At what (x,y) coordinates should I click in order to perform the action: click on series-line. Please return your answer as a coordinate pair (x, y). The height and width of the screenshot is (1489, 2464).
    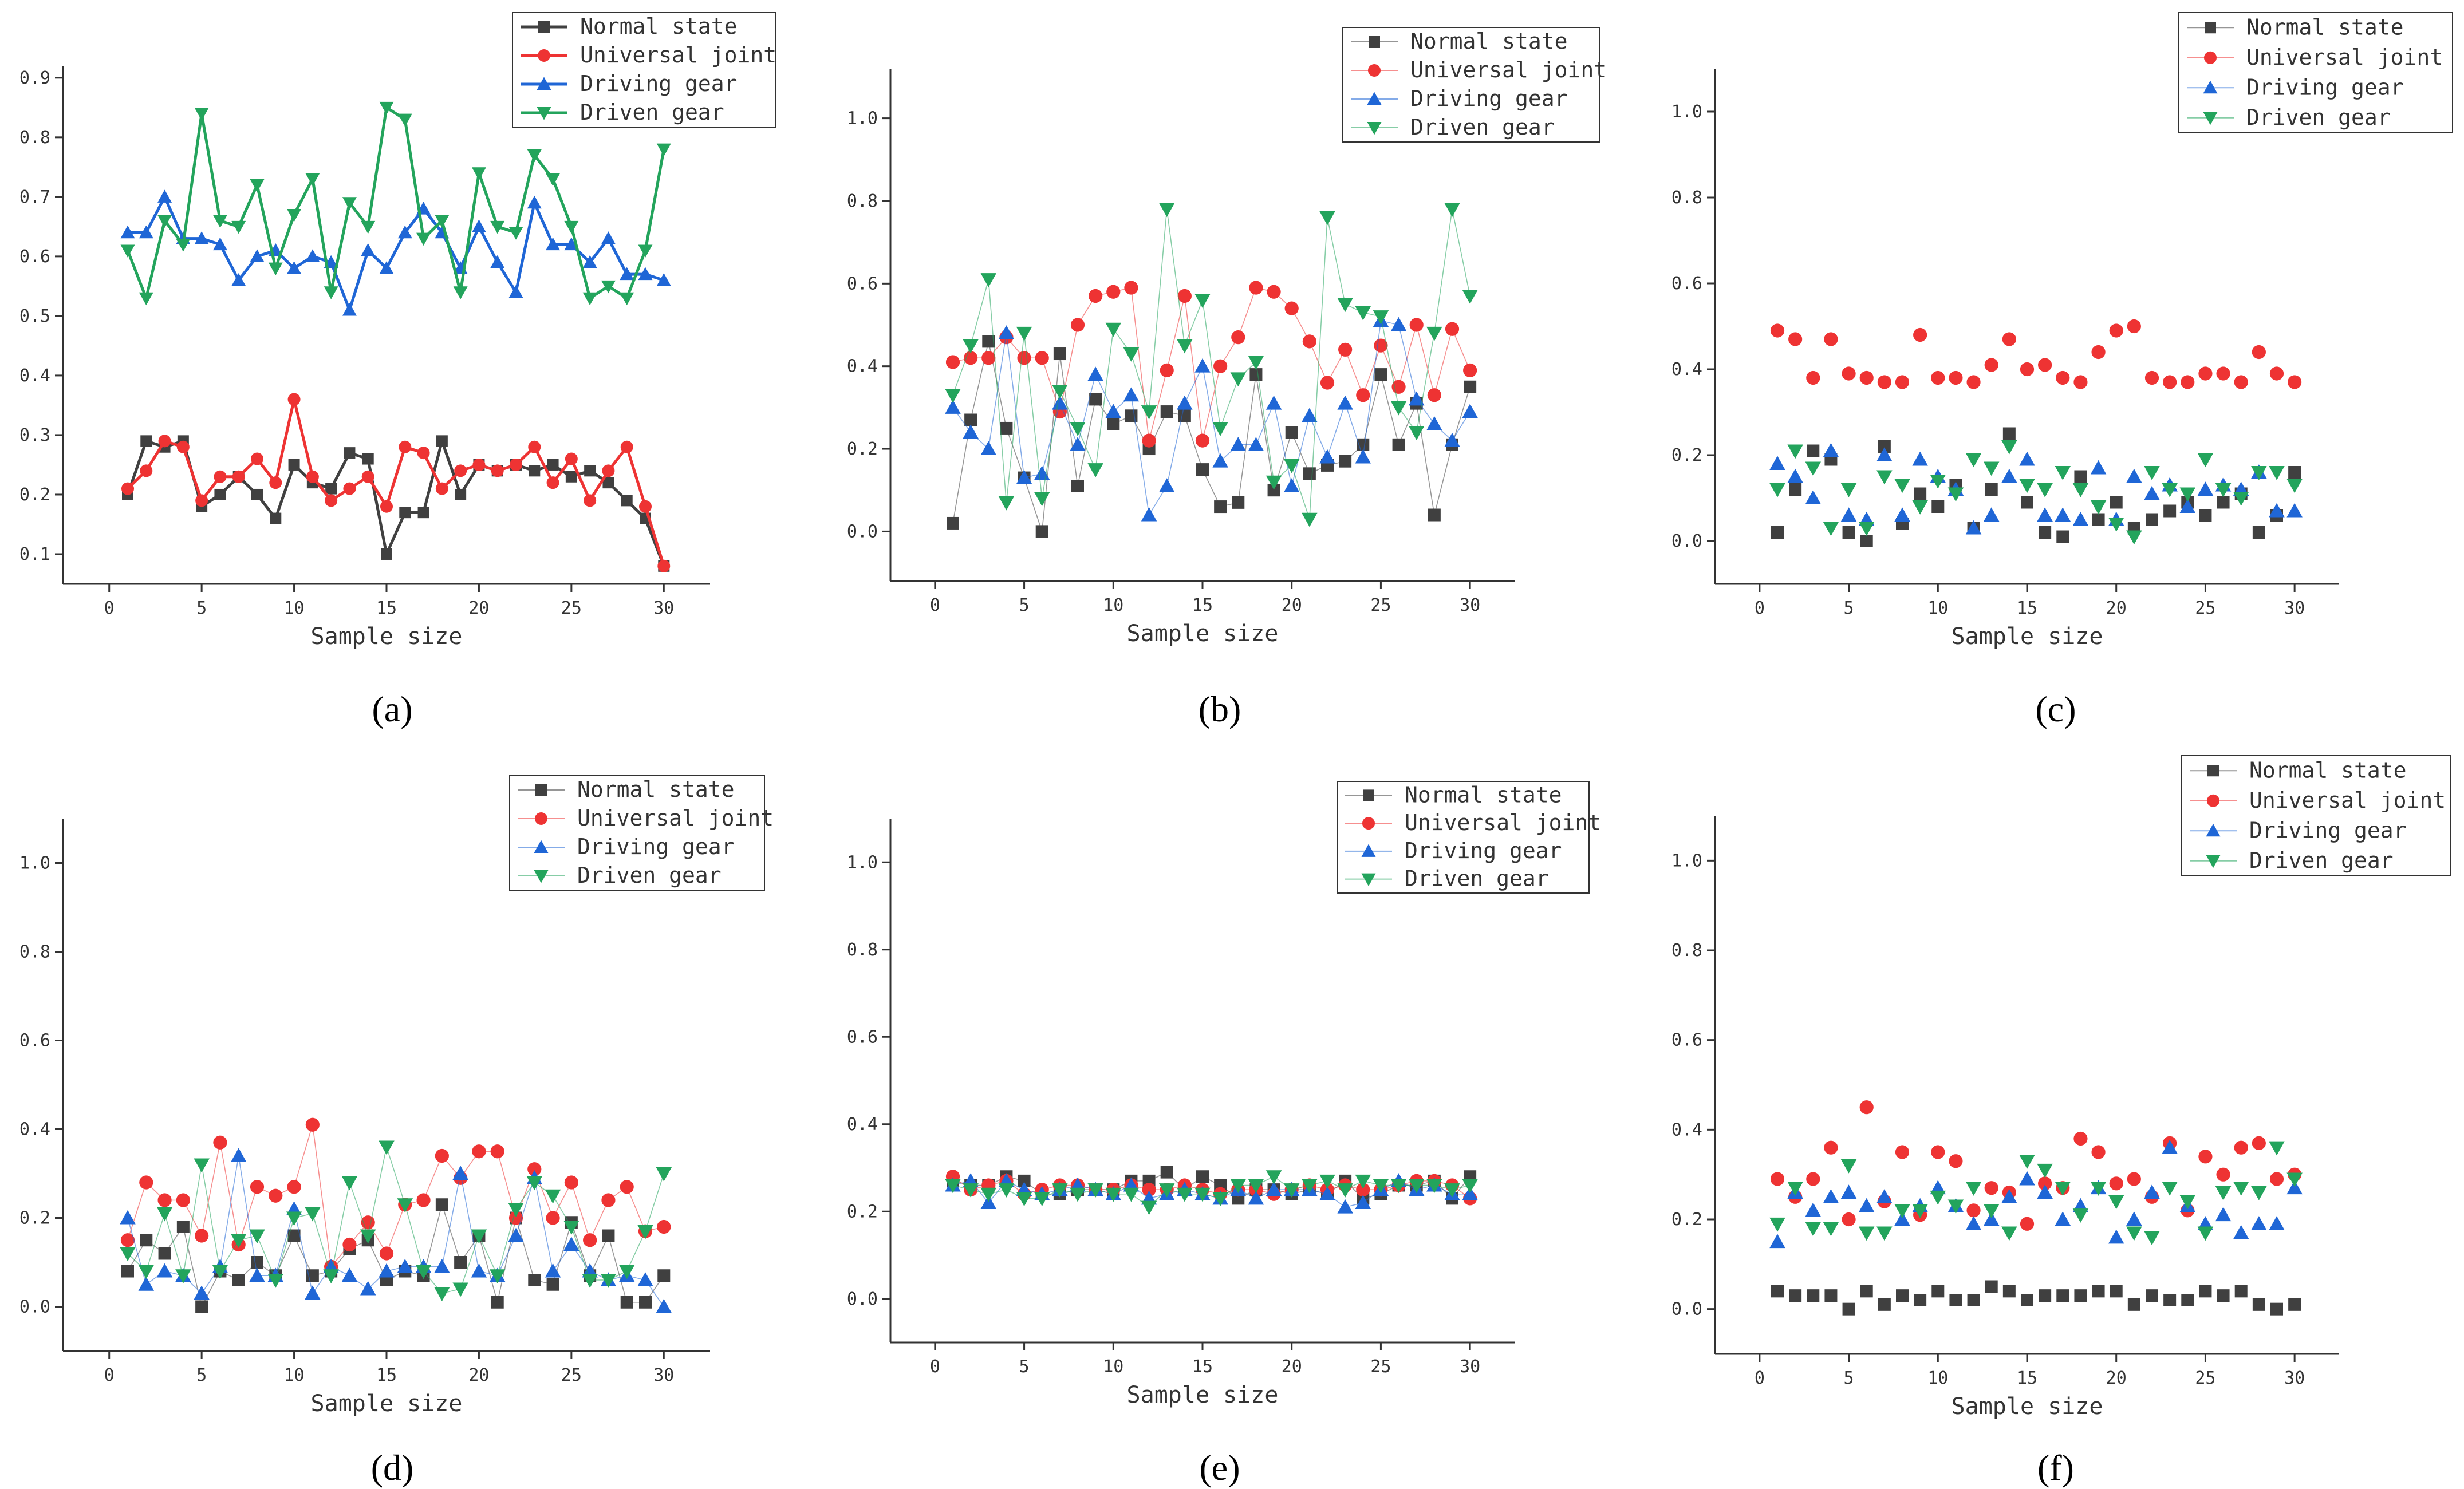
    Looking at the image, I should click on (1211, 364).